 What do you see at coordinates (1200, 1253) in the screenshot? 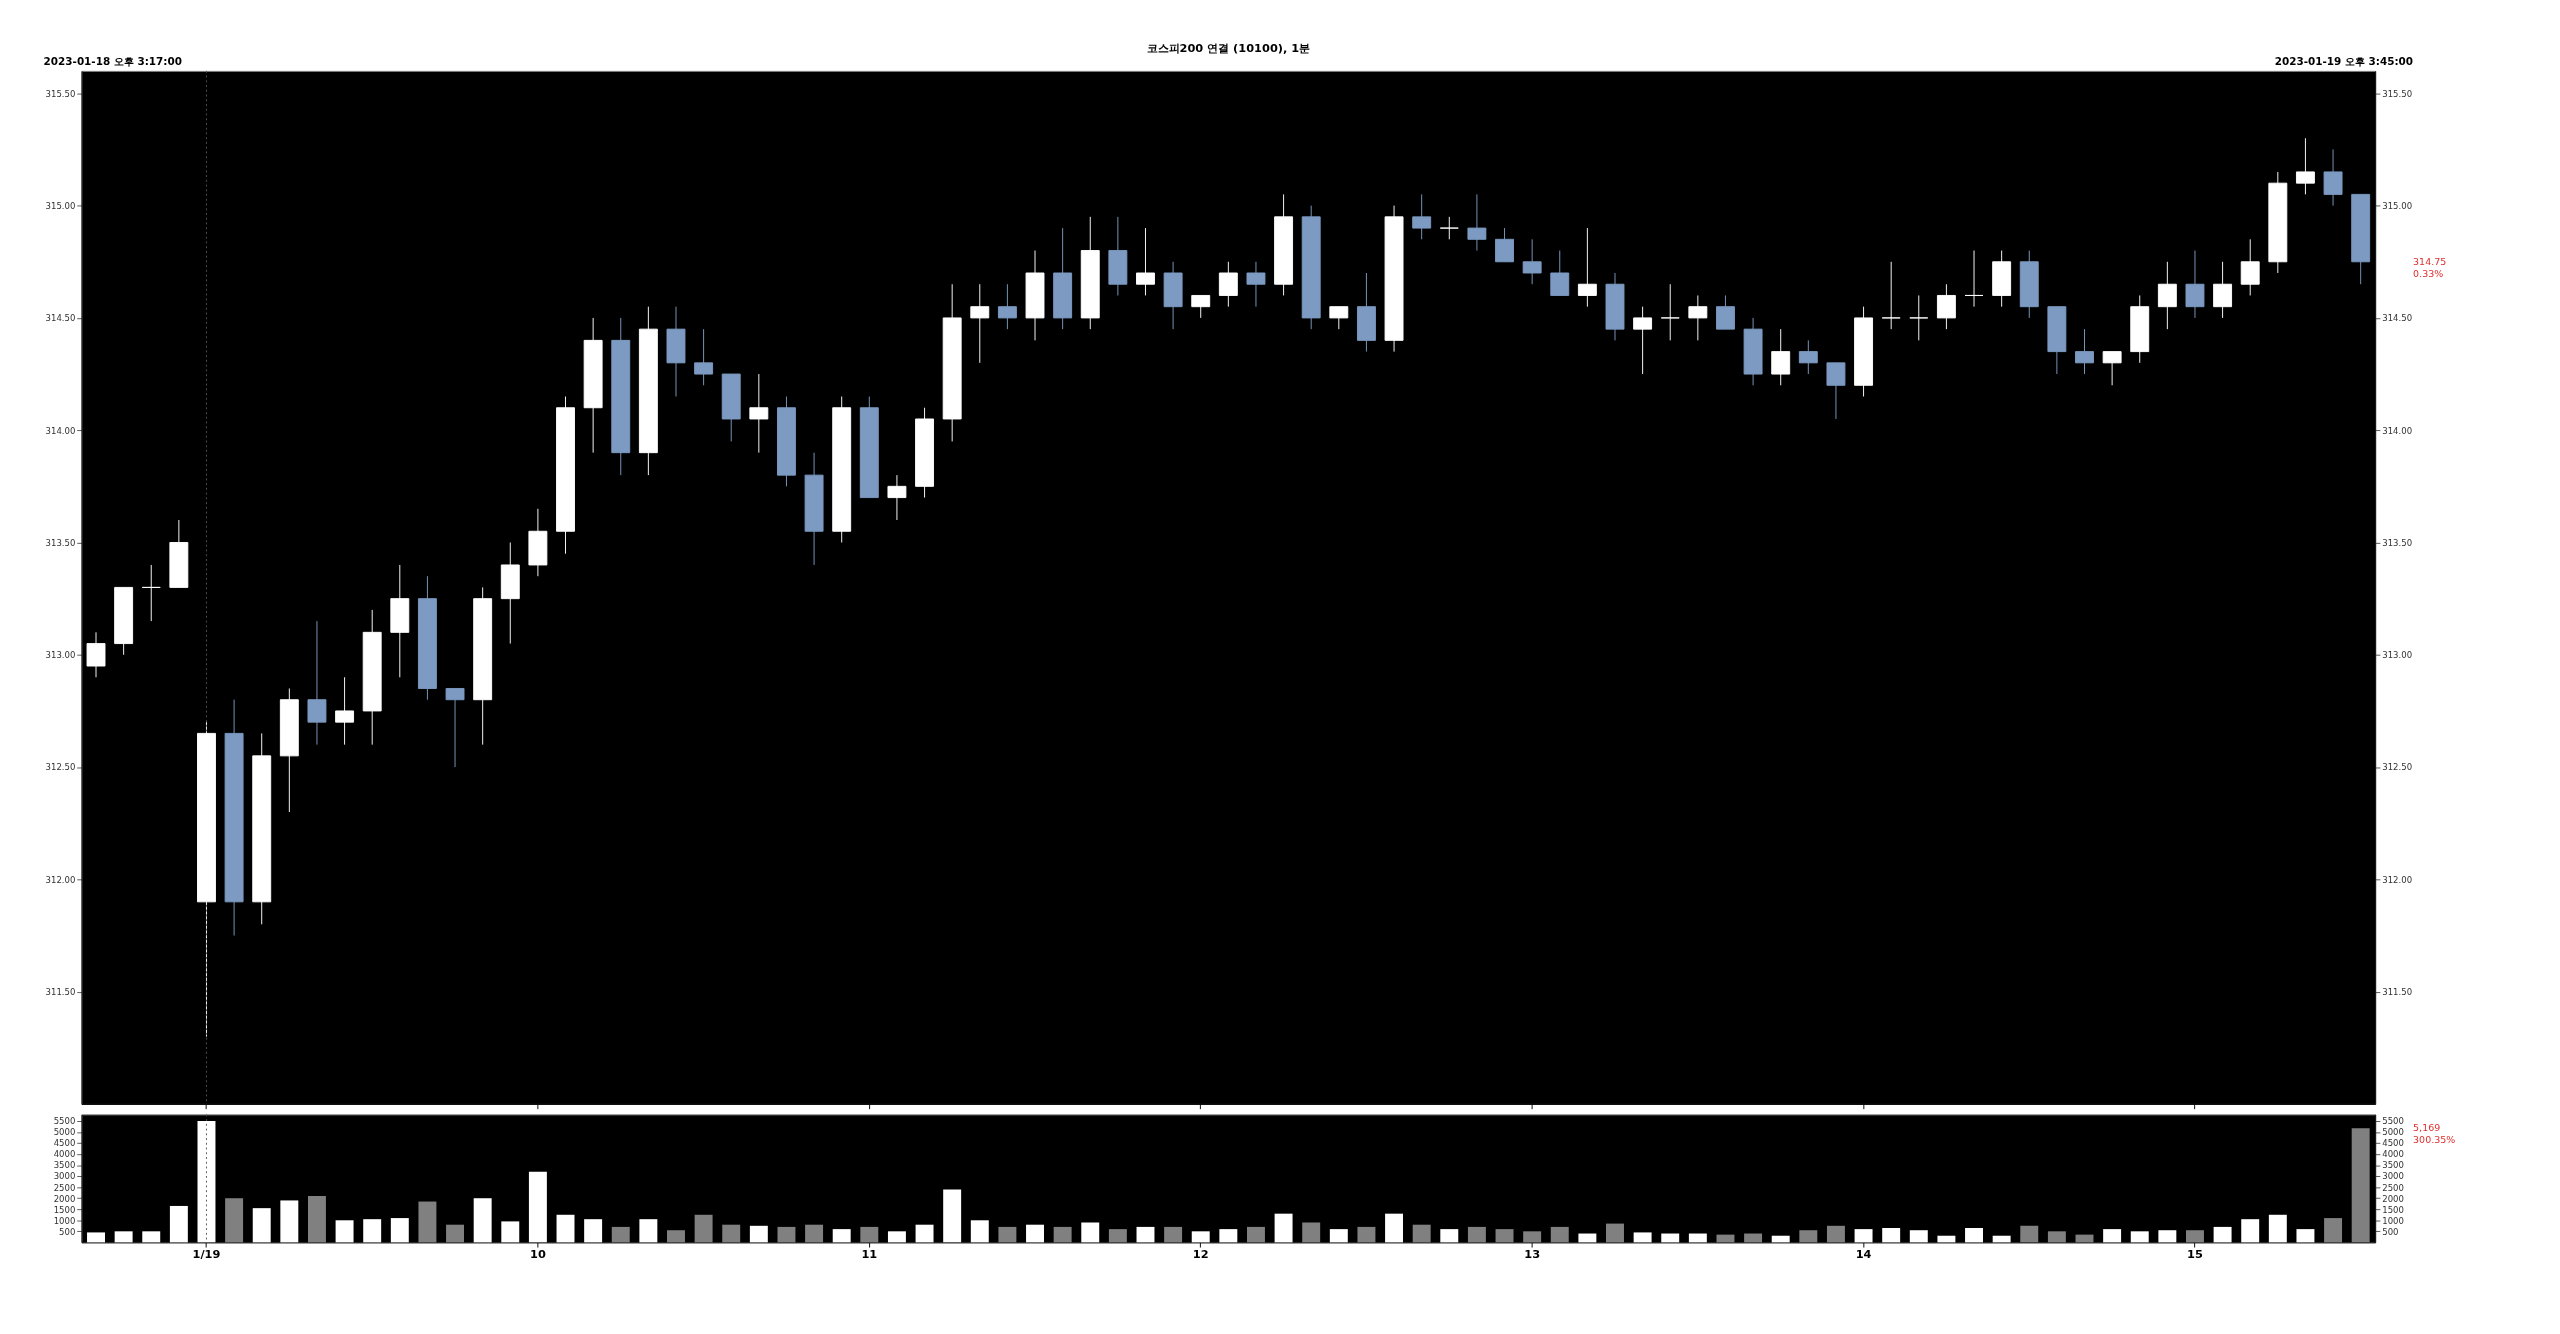
I see `x-tick-label: 12` at bounding box center [1200, 1253].